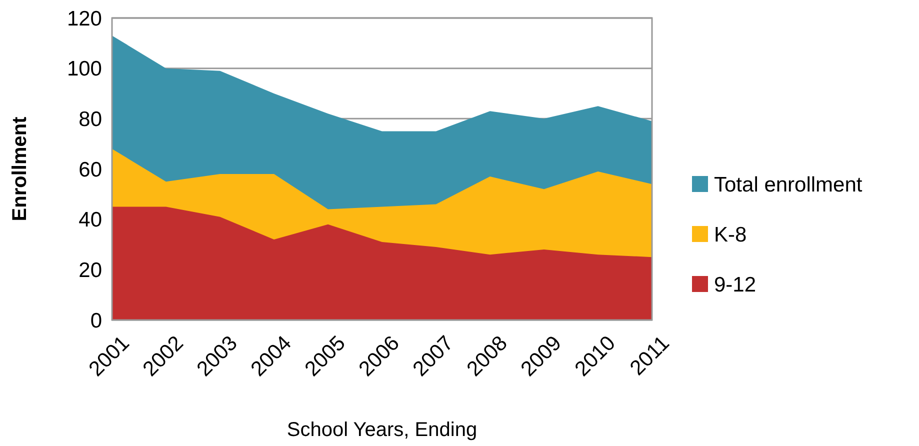 The image size is (919, 446). Describe the element at coordinates (84, 18) in the screenshot. I see `y-tick-label: 120` at that location.